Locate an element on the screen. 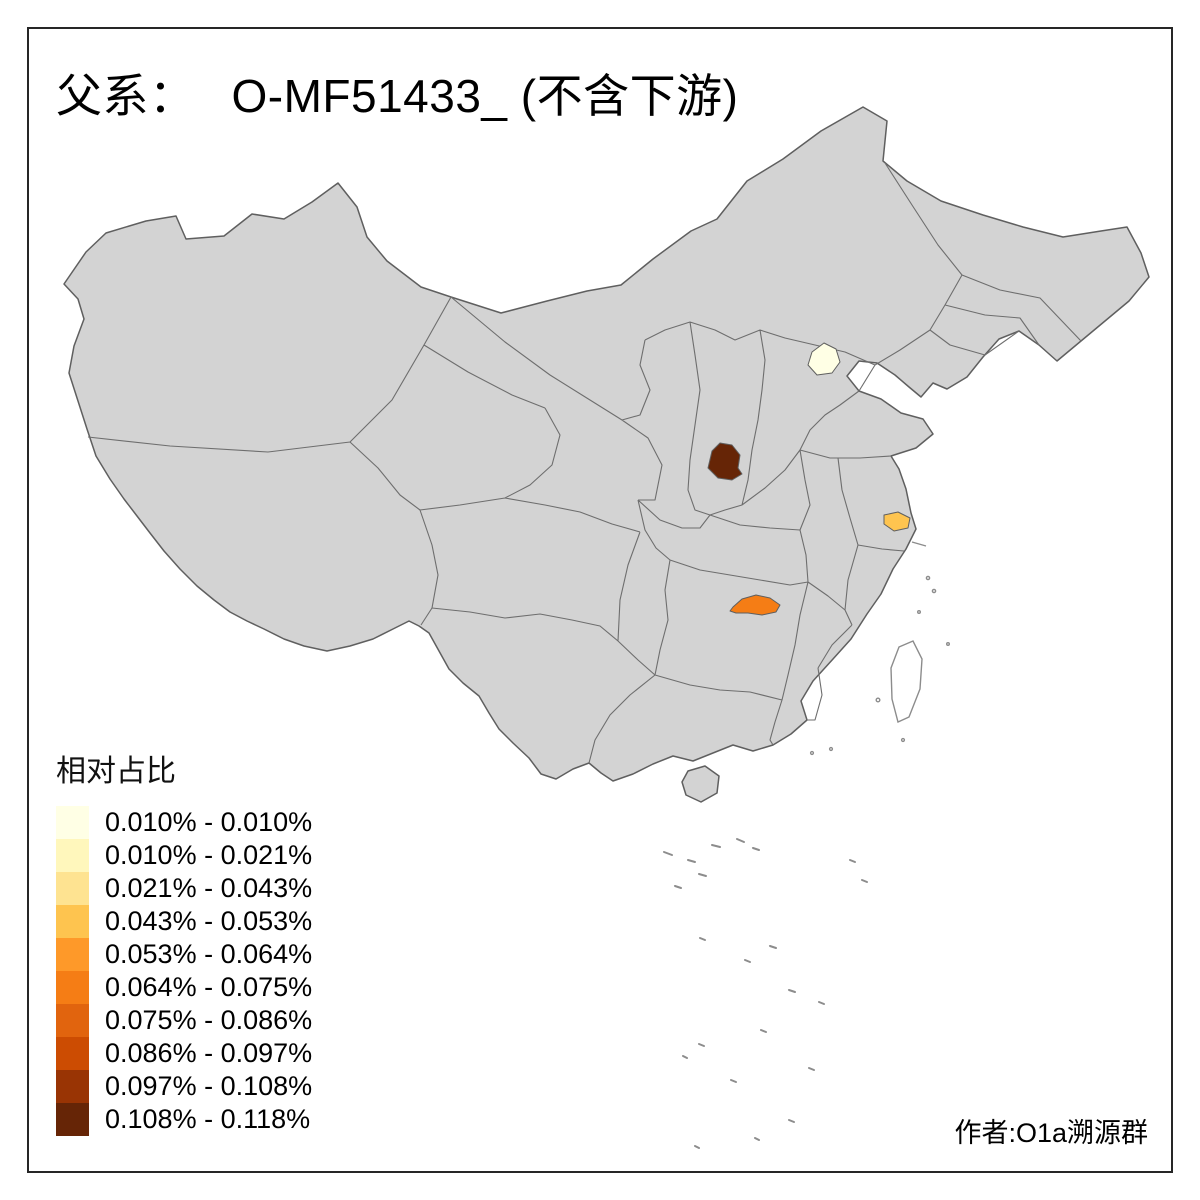 The width and height of the screenshot is (1200, 1200). legend-label: 0.108% - 0.118% is located at coordinates (208, 1119).